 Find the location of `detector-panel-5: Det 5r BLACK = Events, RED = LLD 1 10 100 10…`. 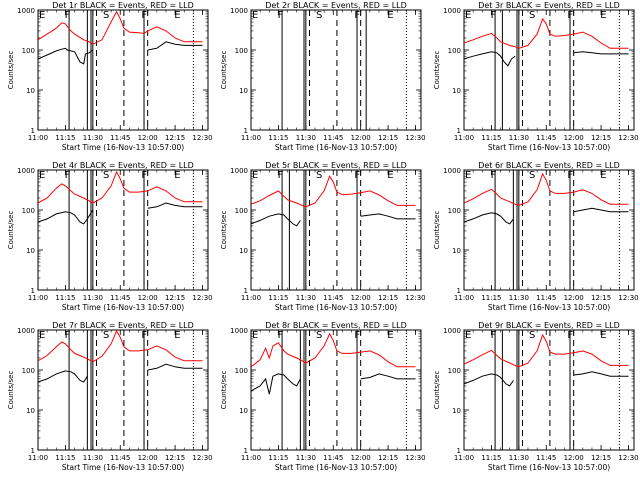

detector-panel-5: Det 5r BLACK = Events, RED = LLD 1 10 100 10… is located at coordinates (319, 240).